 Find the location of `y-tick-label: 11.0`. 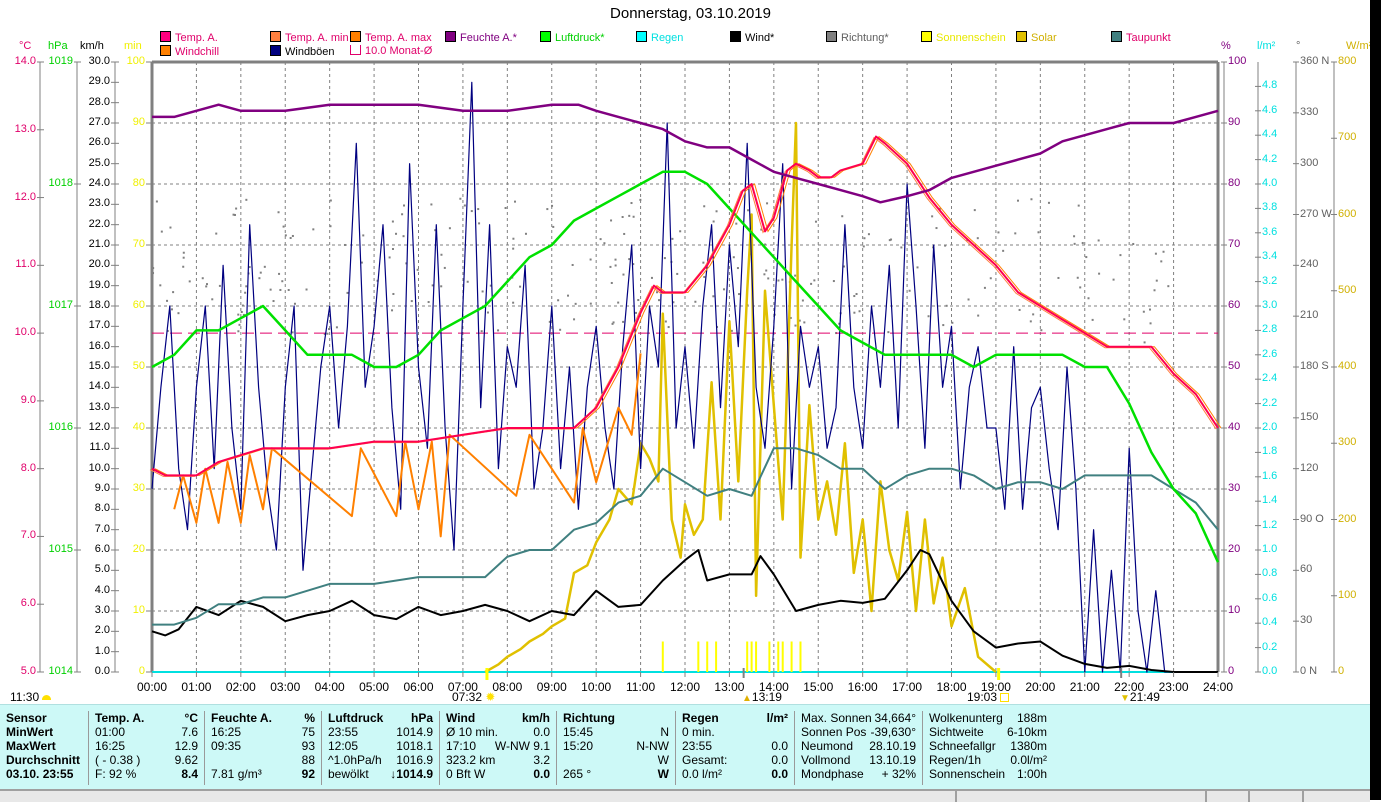

y-tick-label: 11.0 is located at coordinates (99, 447).